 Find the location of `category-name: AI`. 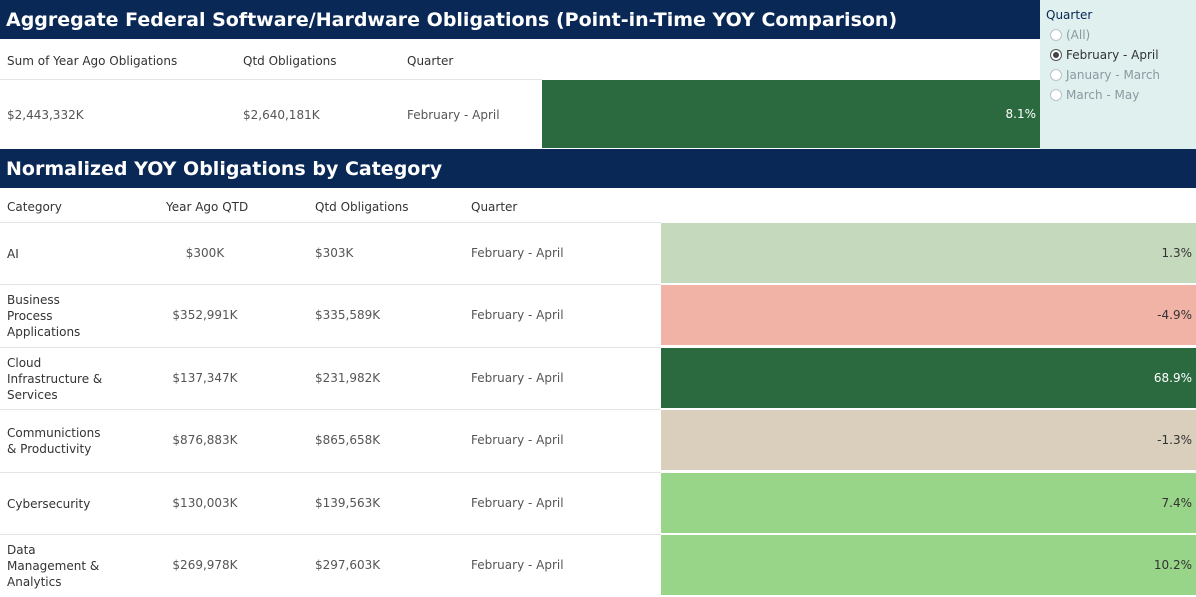

category-name: AI is located at coordinates (13, 254).